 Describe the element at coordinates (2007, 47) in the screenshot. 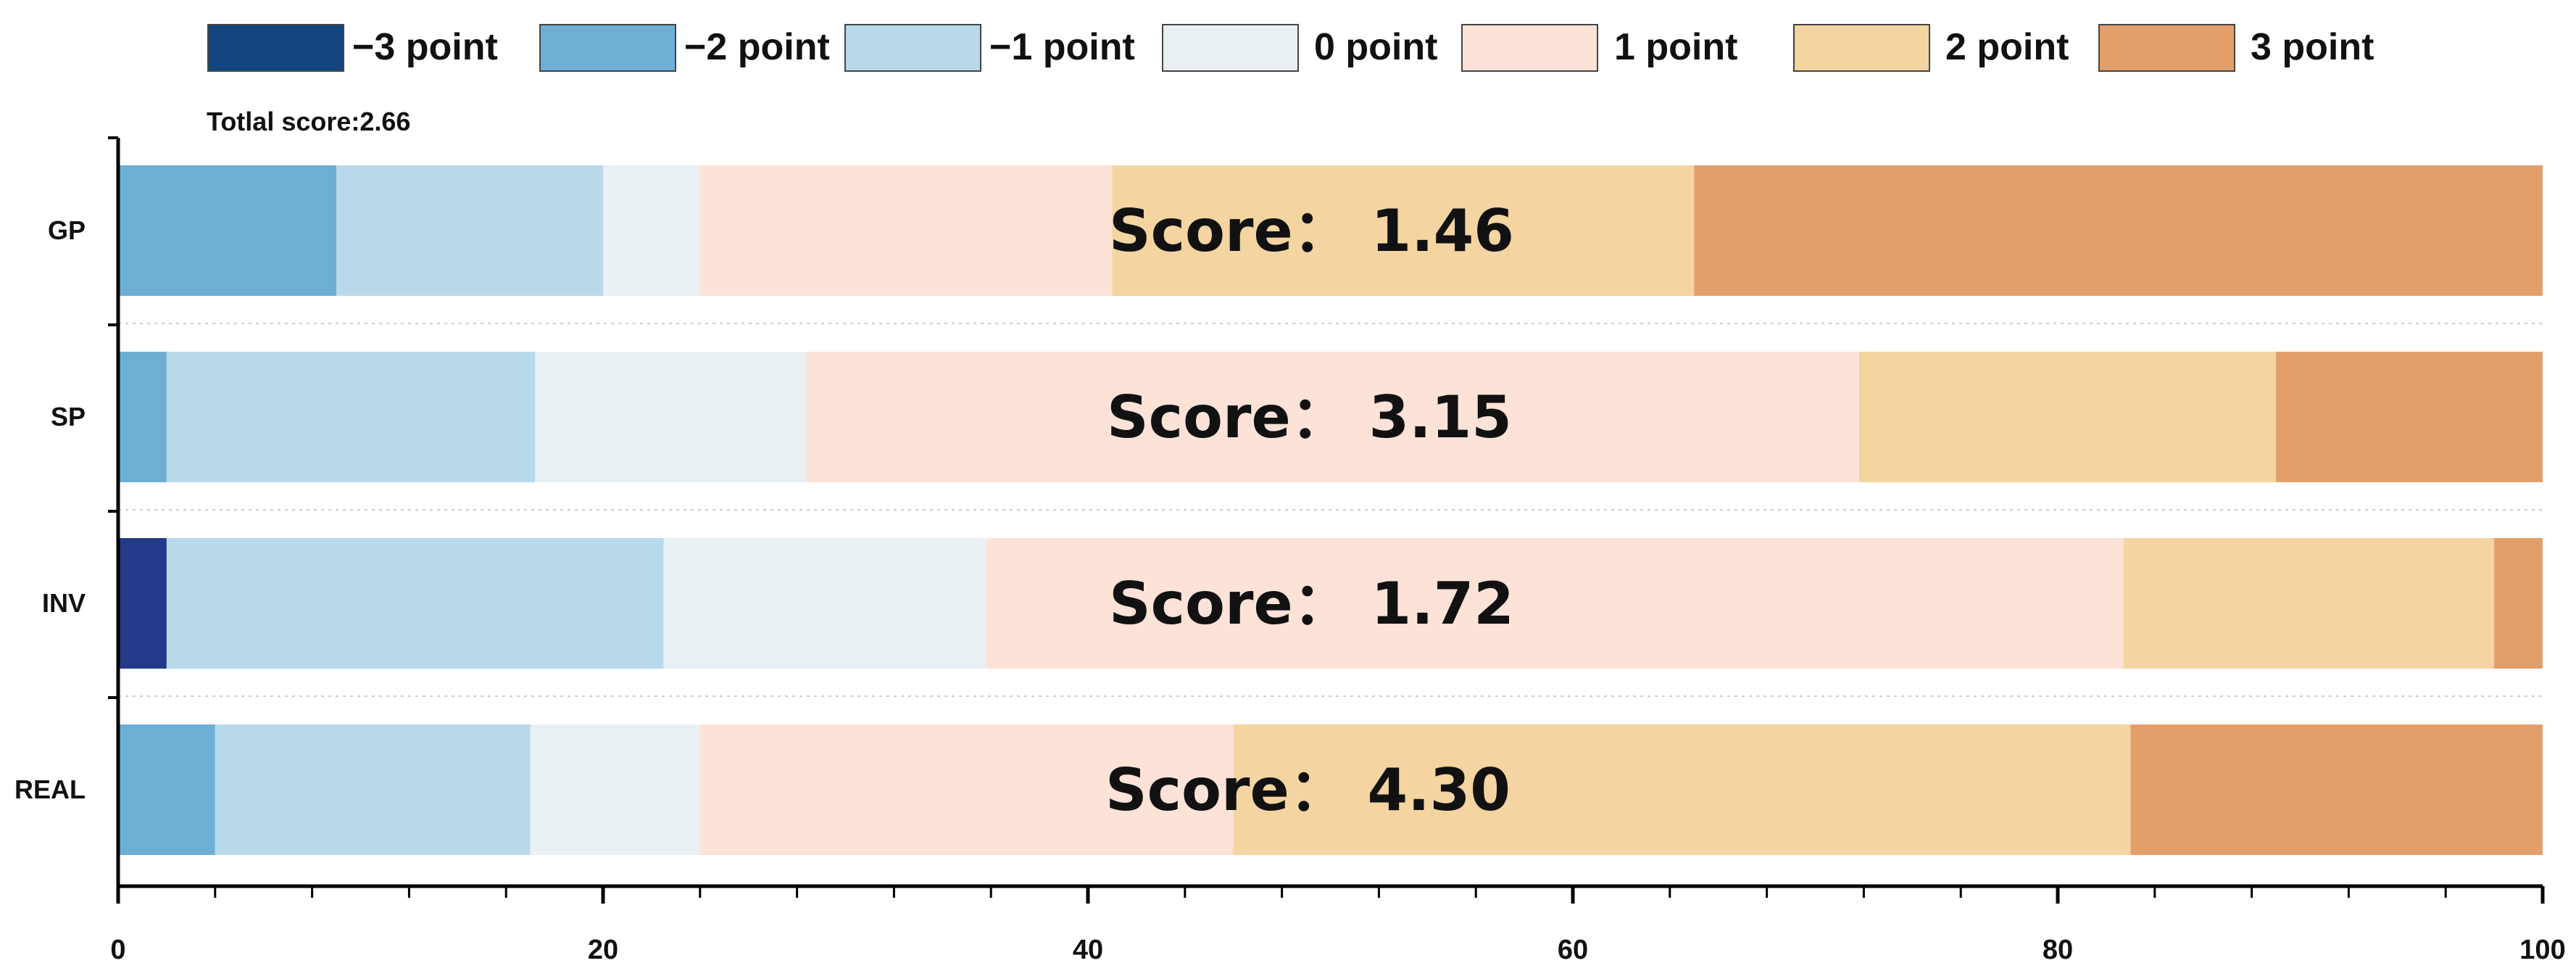

I see `legend-label: 2 point` at that location.